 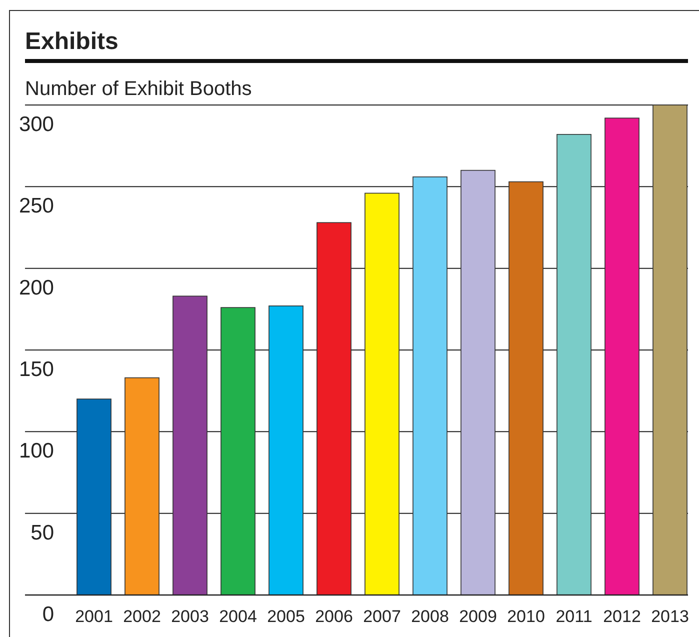 What do you see at coordinates (574, 616) in the screenshot?
I see `x-tick-label: 2011` at bounding box center [574, 616].